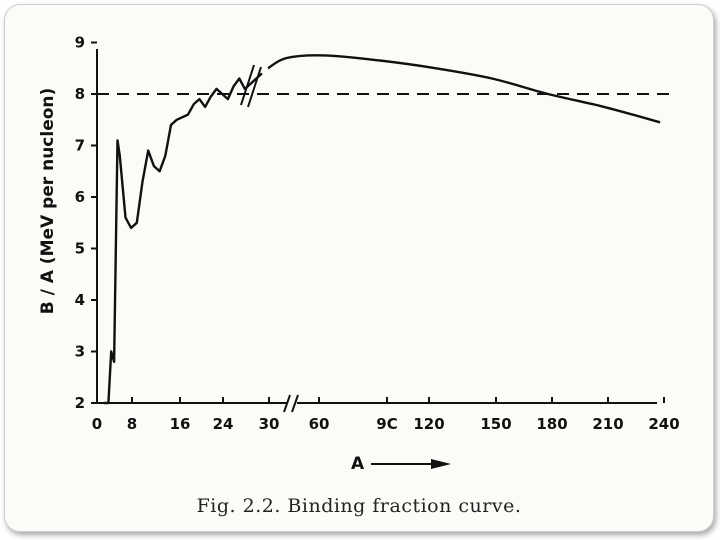 The height and width of the screenshot is (540, 720). Describe the element at coordinates (495, 424) in the screenshot. I see `x-tick-label: 150` at that location.